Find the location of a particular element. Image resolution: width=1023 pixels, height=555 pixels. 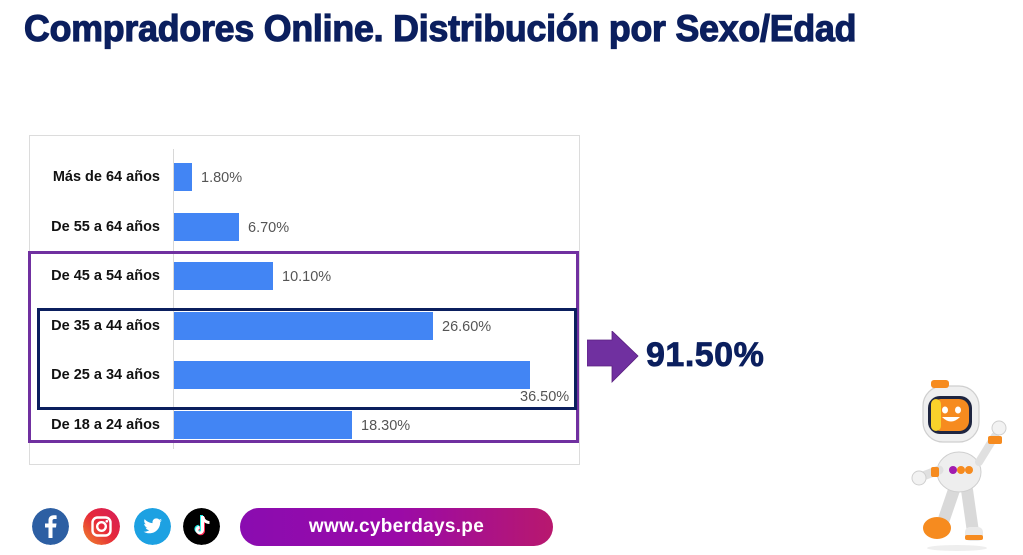

facebook-icon is located at coordinates (50, 526).